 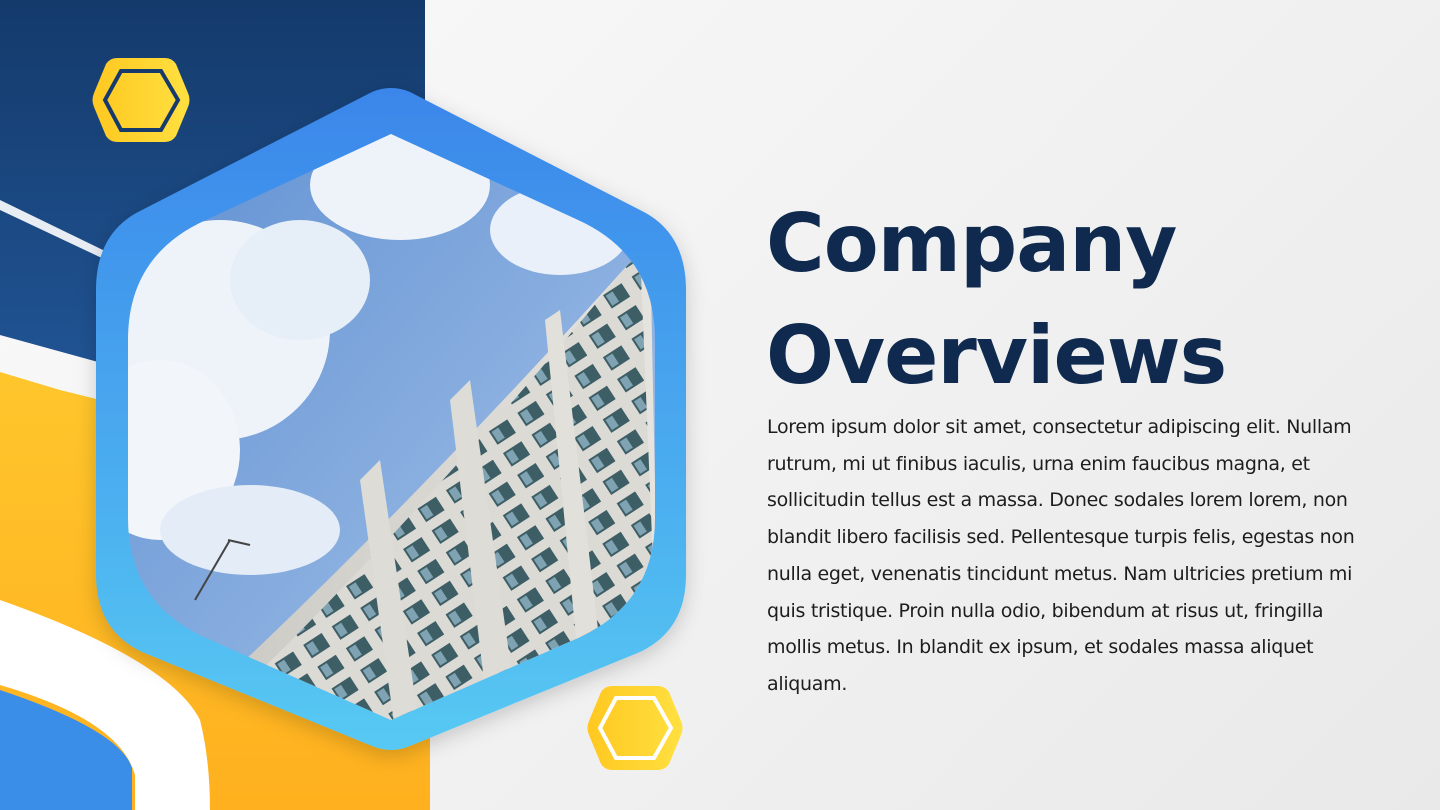 What do you see at coordinates (635, 728) in the screenshot?
I see `hexagon-badge-bottom-icon` at bounding box center [635, 728].